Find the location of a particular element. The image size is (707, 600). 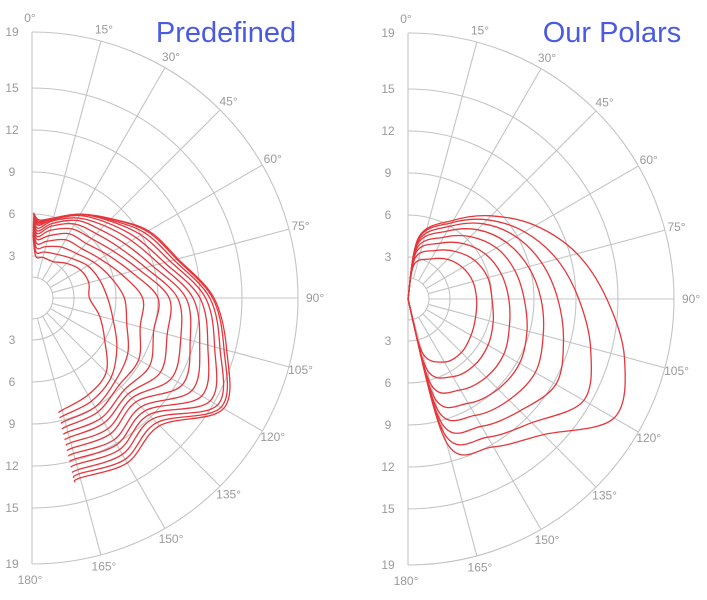

panel-title-our-polars: Our Polars is located at coordinates (612, 33).